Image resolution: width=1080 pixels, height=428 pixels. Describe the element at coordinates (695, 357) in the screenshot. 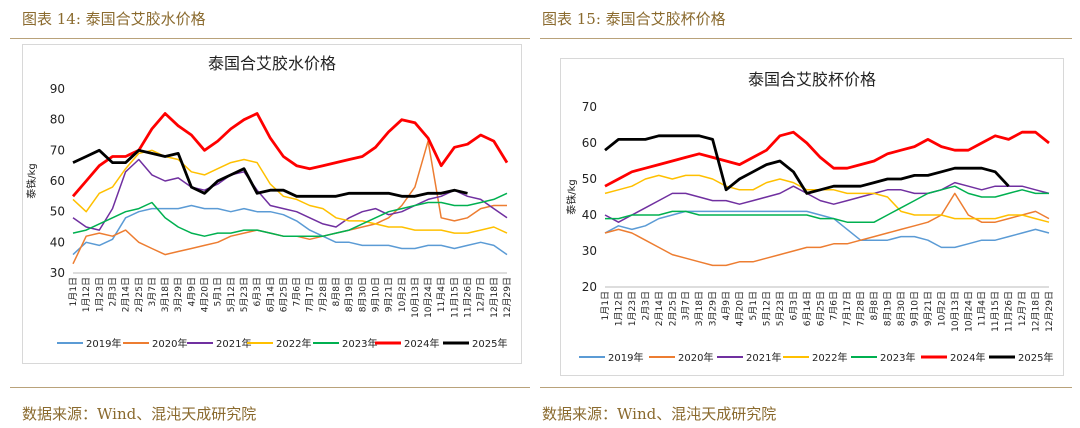

I see `legend-label: 2020年` at that location.